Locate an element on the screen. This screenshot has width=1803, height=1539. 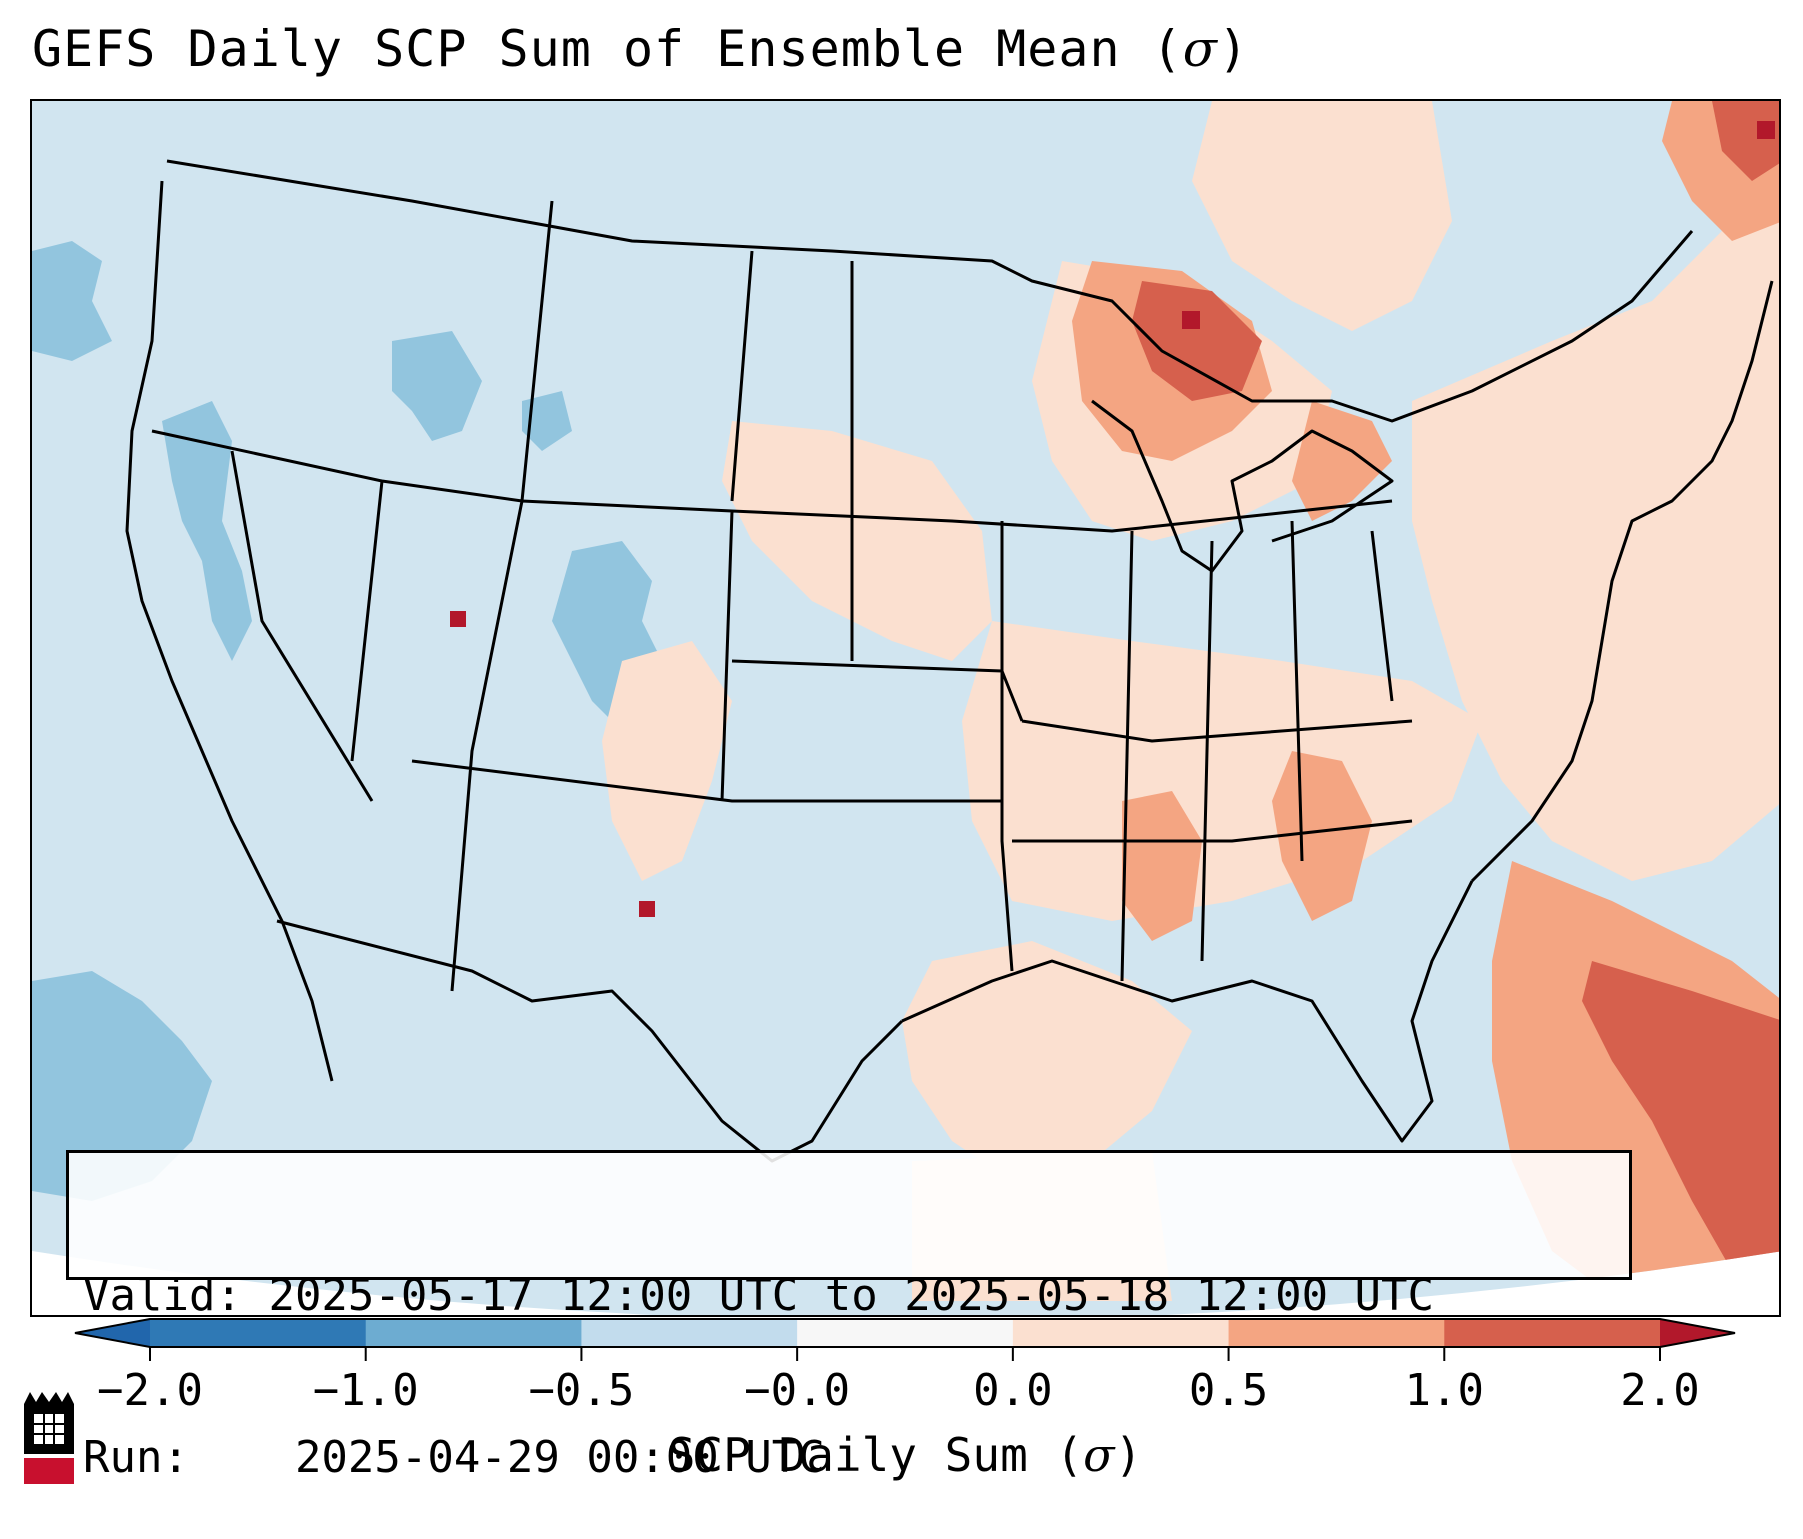
anomaly-pacific-nw is located at coordinates (72, 301).